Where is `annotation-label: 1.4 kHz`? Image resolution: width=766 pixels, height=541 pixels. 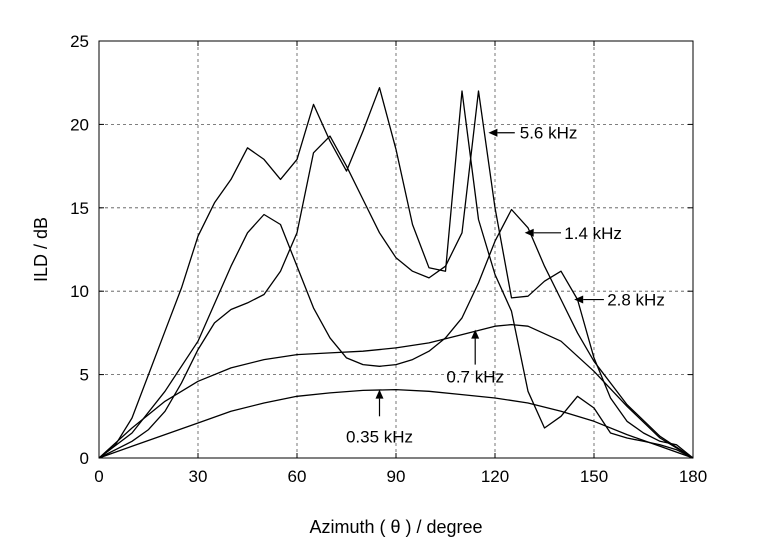
annotation-label: 1.4 kHz is located at coordinates (593, 233).